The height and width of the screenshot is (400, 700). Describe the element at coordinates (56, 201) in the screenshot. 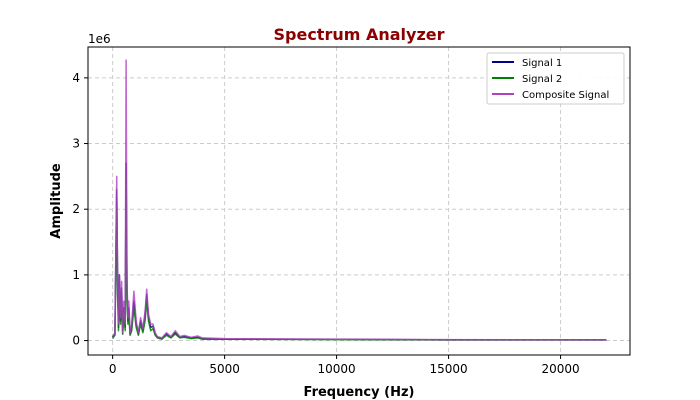

I see `y-axis-label: Amplitude` at that location.